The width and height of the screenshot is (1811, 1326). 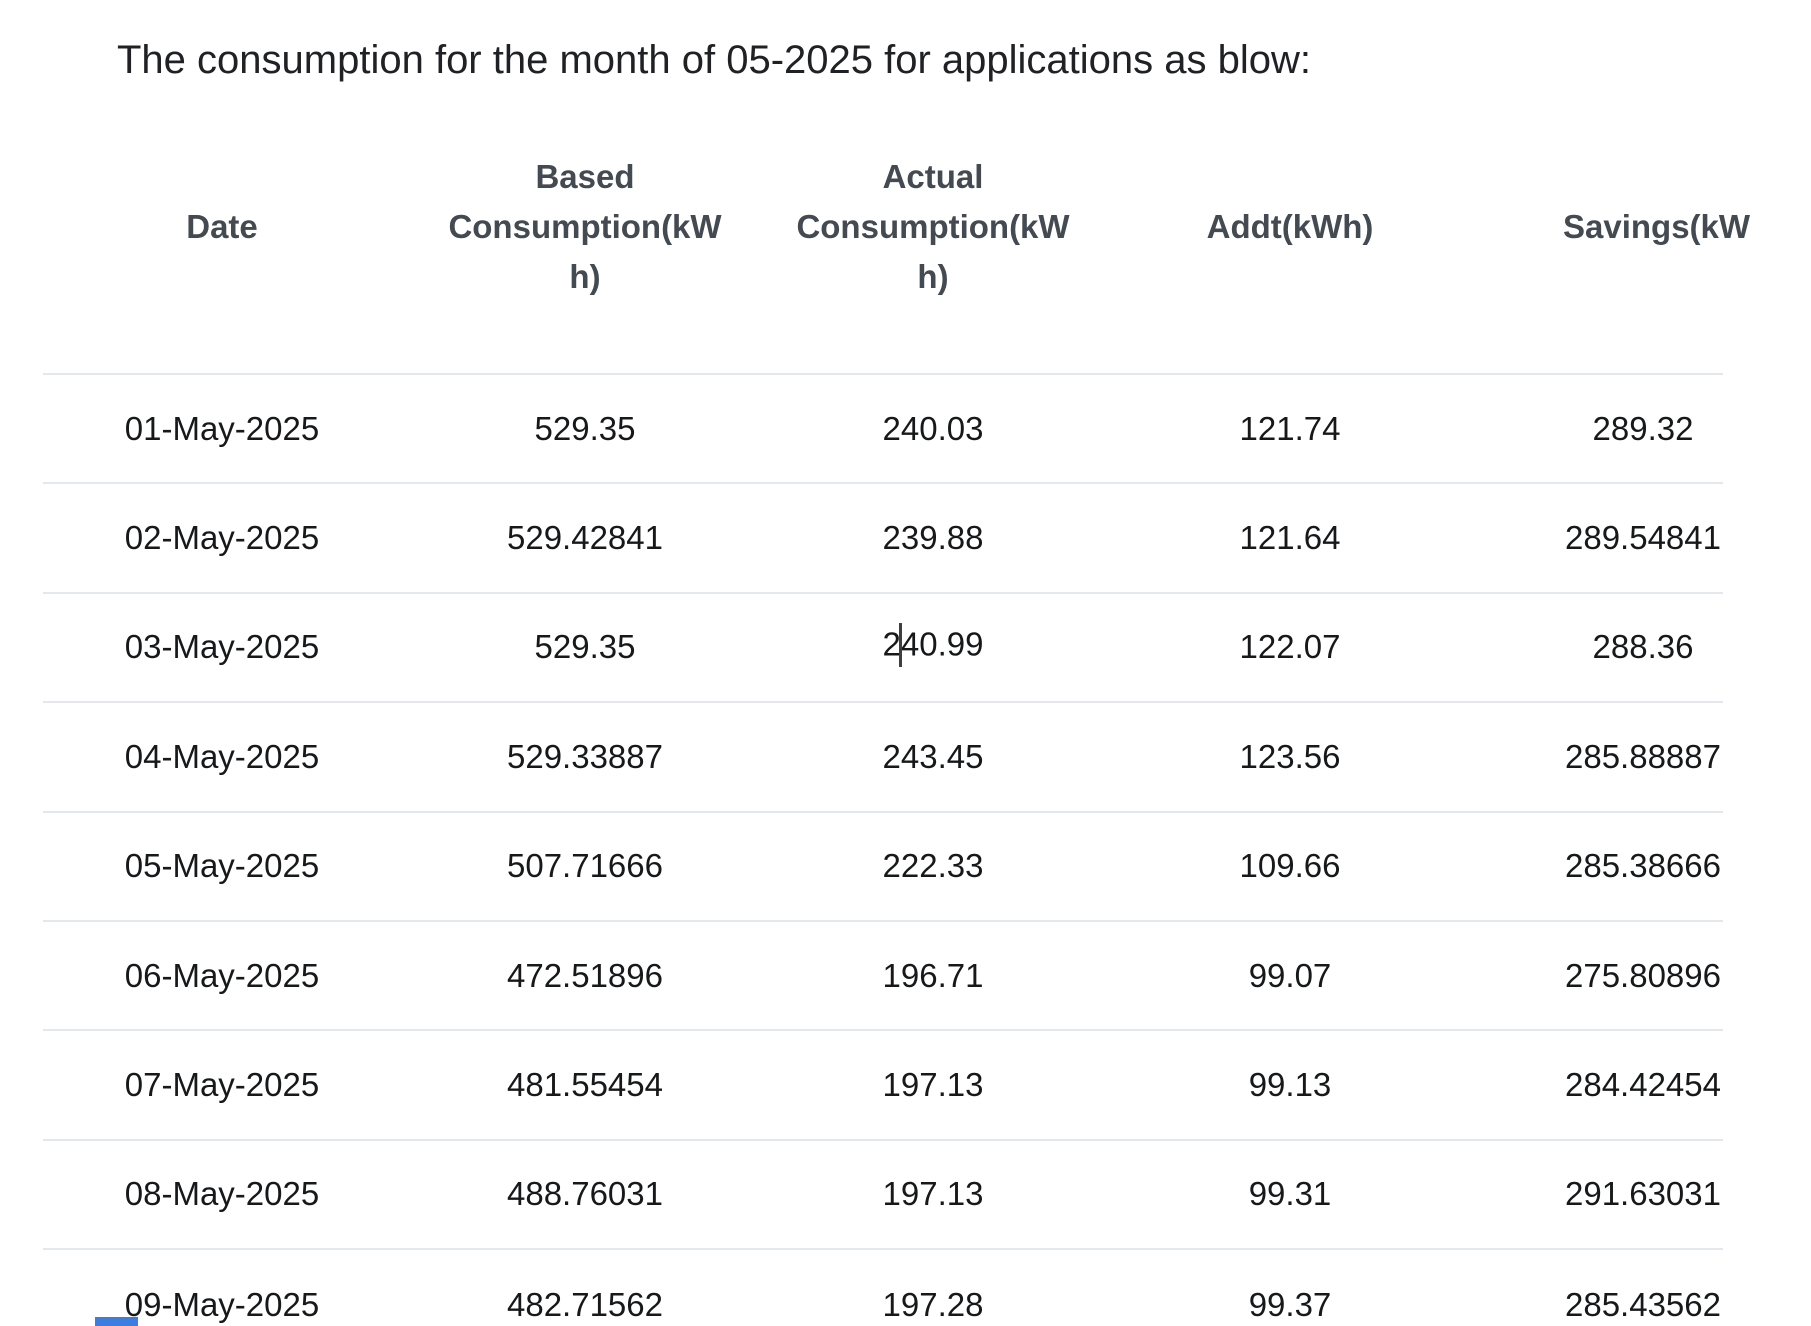 I want to click on cell-date: 05-May-2025, so click(x=222, y=866).